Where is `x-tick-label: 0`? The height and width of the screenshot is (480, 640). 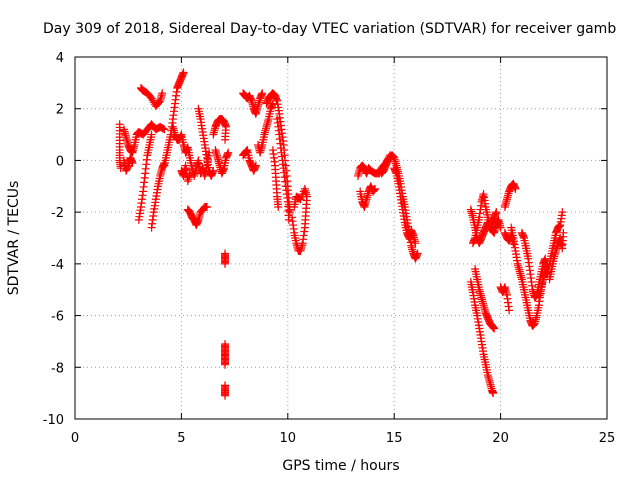 x-tick-label: 0 is located at coordinates (75, 438).